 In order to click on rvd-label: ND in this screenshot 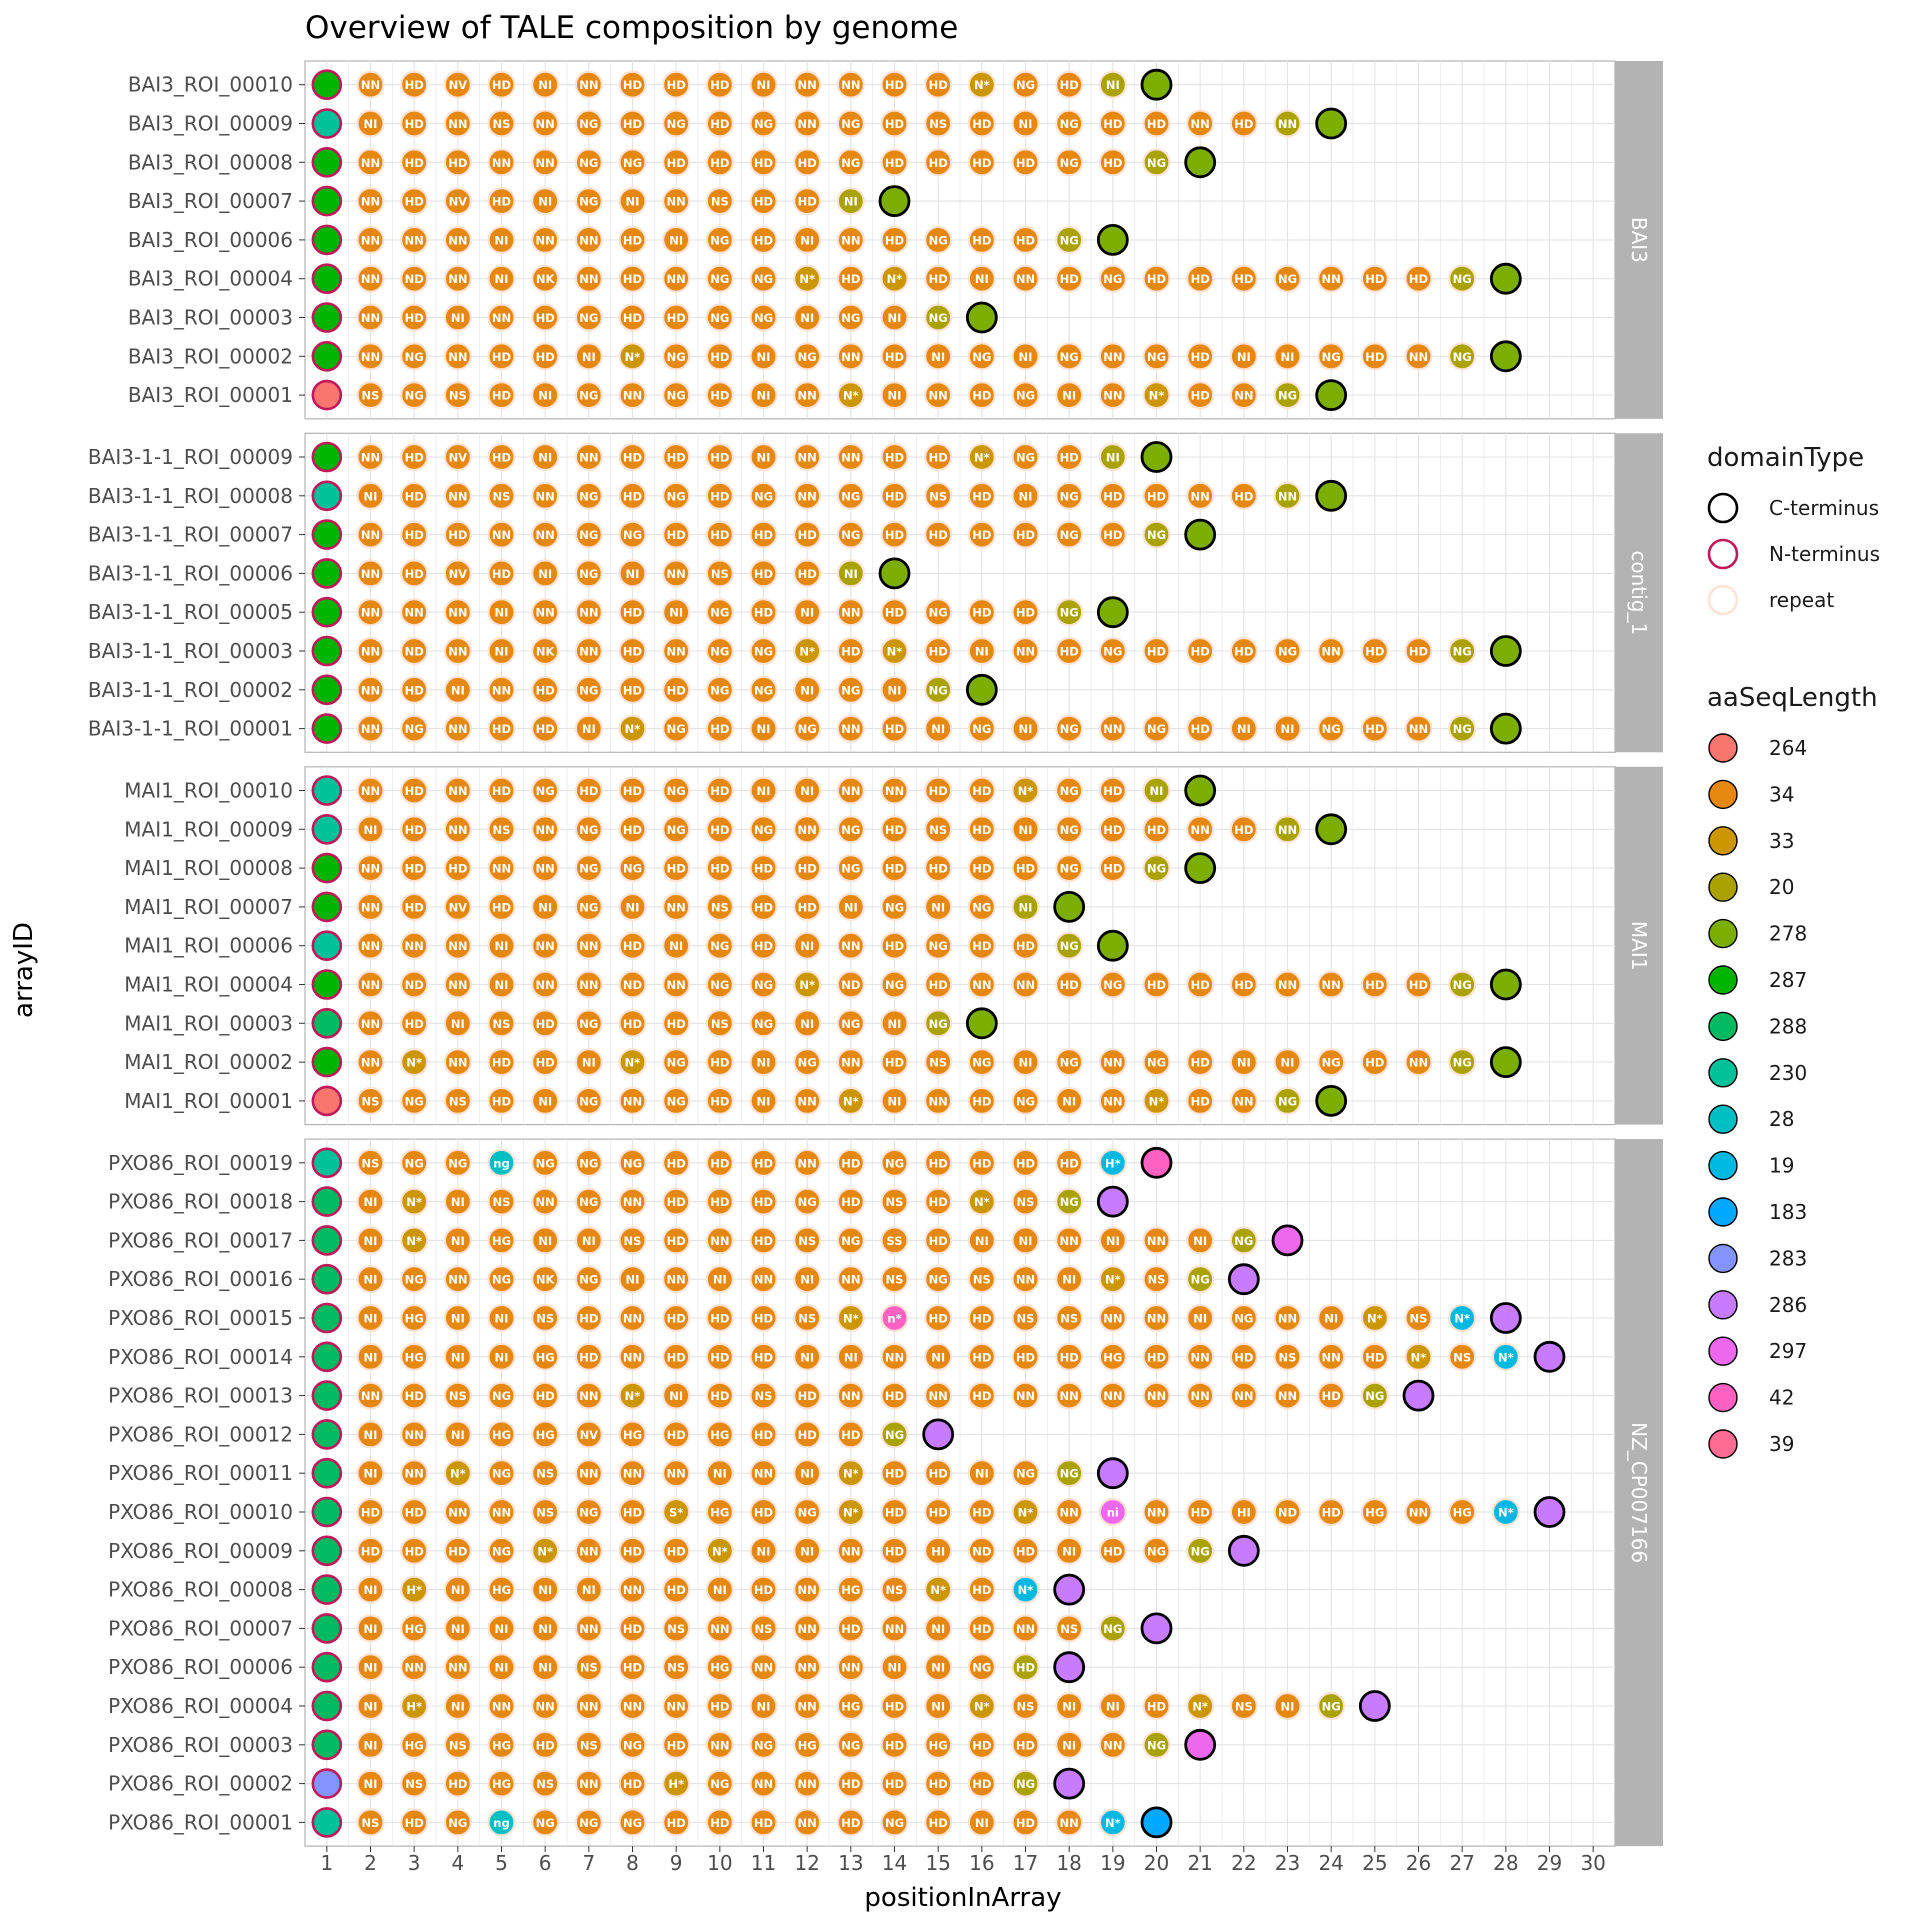, I will do `click(414, 279)`.